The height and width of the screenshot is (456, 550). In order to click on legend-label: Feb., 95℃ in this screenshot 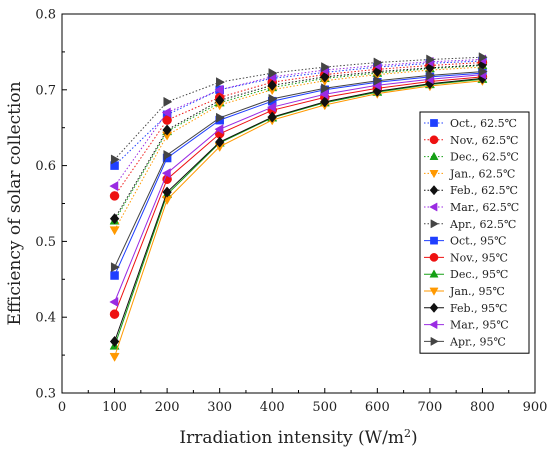, I will do `click(478, 308)`.